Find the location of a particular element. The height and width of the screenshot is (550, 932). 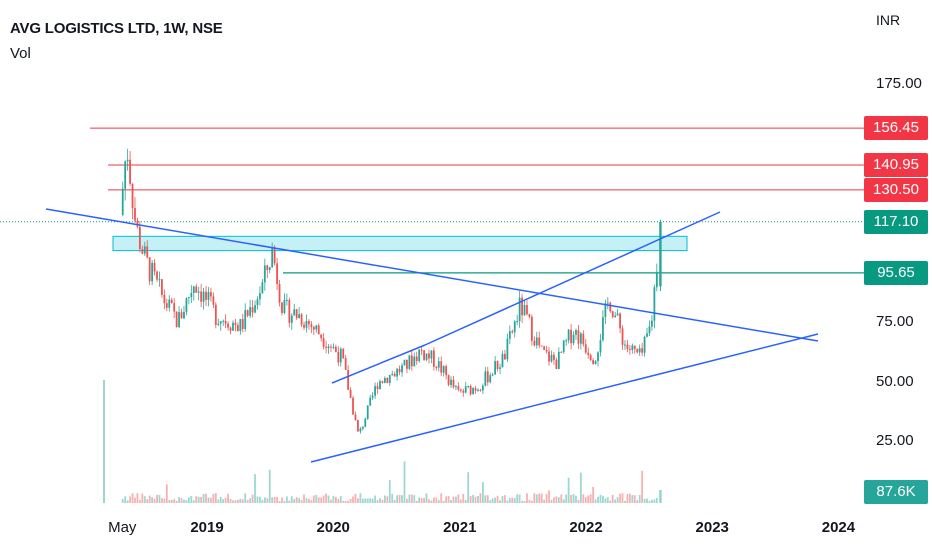

chart-title: AVG LOGISTICS LTD, 1W, NSE is located at coordinates (116, 28).